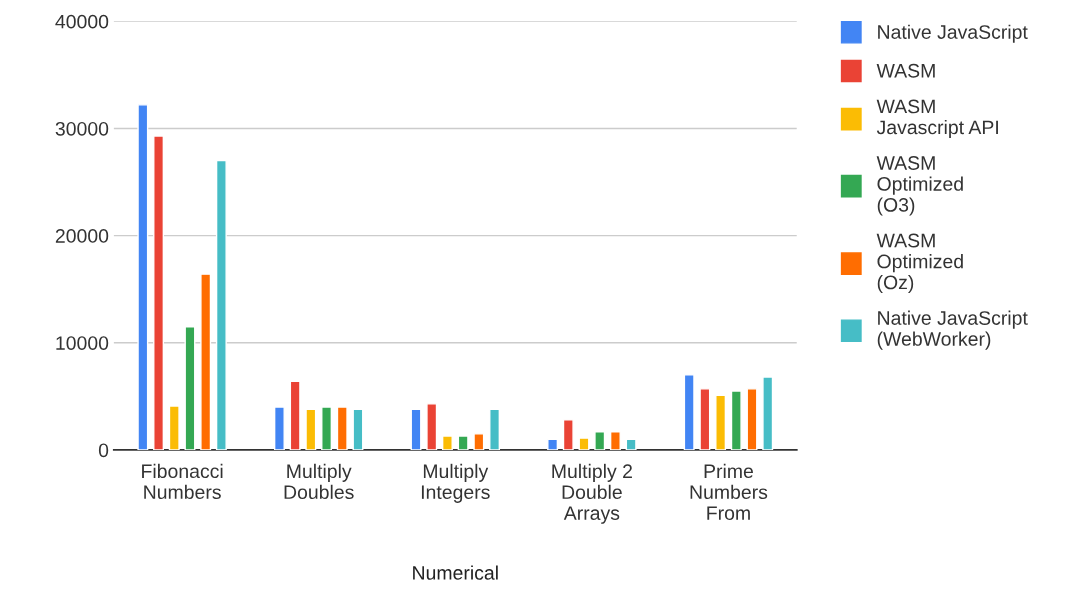 This screenshot has width=1084, height=608. Describe the element at coordinates (919, 186) in the screenshot. I see `legend-label: WASM Optimized (O3)` at that location.